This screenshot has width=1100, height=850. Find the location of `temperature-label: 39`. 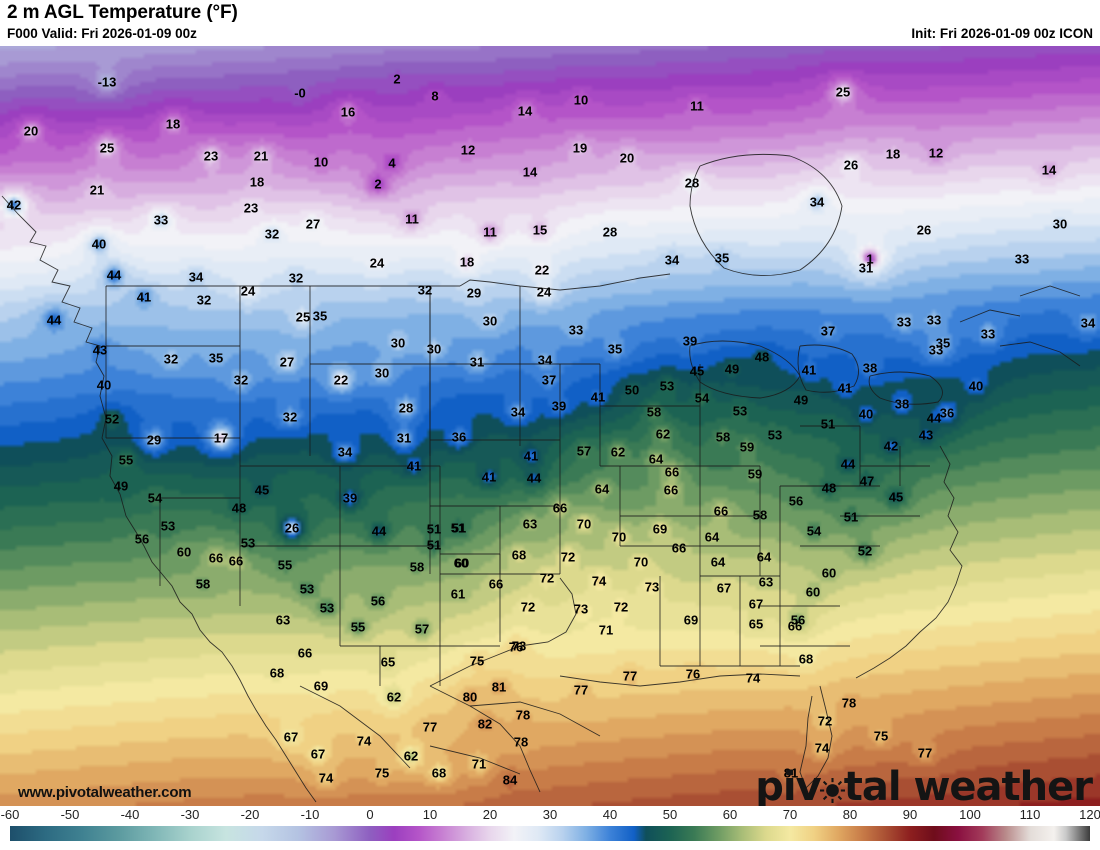

temperature-label: 39 is located at coordinates (350, 498).